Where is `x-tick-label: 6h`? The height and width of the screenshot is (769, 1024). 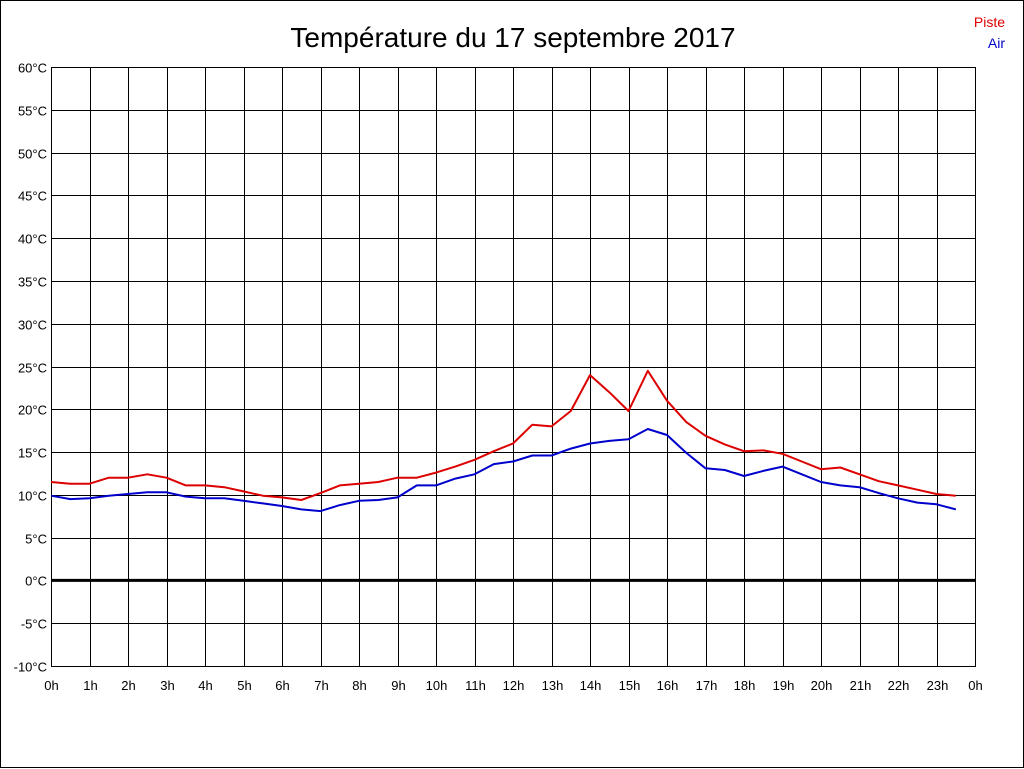 x-tick-label: 6h is located at coordinates (282, 685).